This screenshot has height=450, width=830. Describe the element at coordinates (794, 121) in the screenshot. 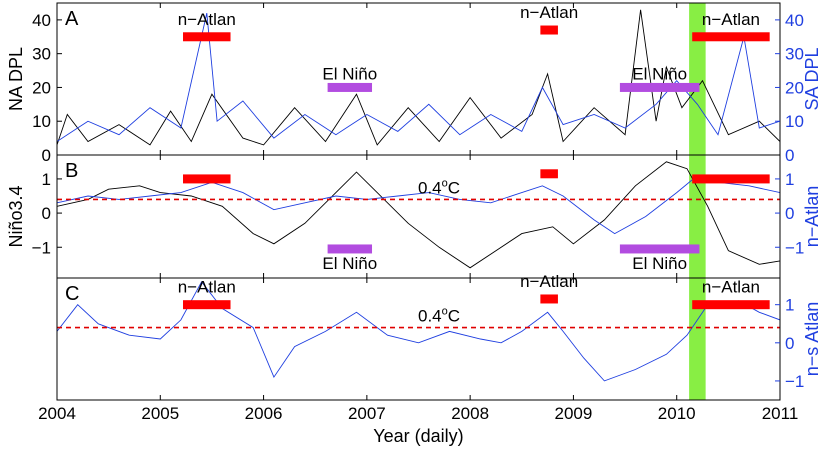

I see `ytick-label-right: 10` at that location.